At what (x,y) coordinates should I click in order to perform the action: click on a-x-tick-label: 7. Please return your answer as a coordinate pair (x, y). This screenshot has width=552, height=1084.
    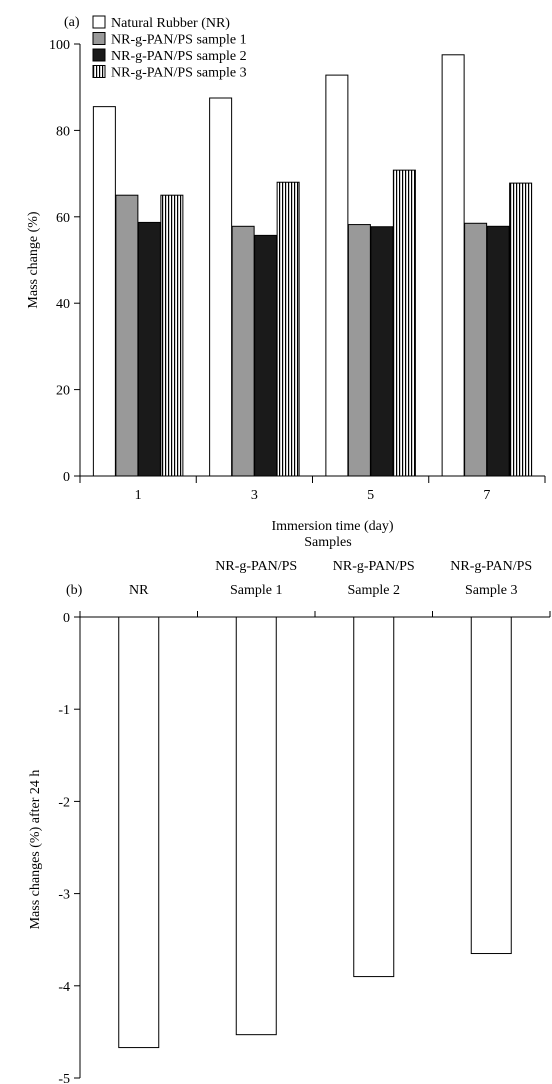
    Looking at the image, I should click on (486, 495).